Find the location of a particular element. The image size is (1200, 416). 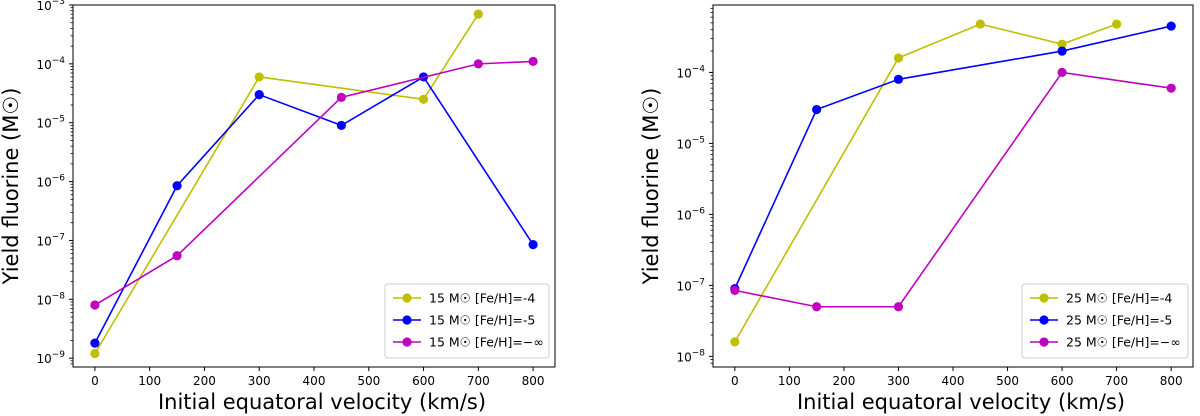

right-x-tick-label: 800 is located at coordinates (1171, 381).